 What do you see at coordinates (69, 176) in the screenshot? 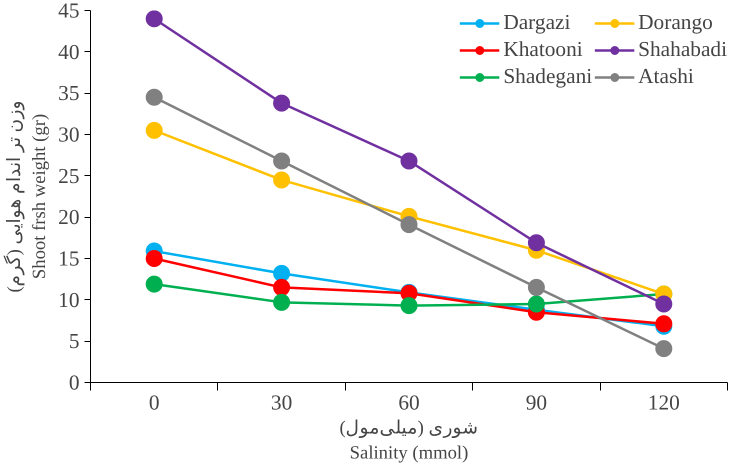
I see `y-tick-label: 25` at bounding box center [69, 176].